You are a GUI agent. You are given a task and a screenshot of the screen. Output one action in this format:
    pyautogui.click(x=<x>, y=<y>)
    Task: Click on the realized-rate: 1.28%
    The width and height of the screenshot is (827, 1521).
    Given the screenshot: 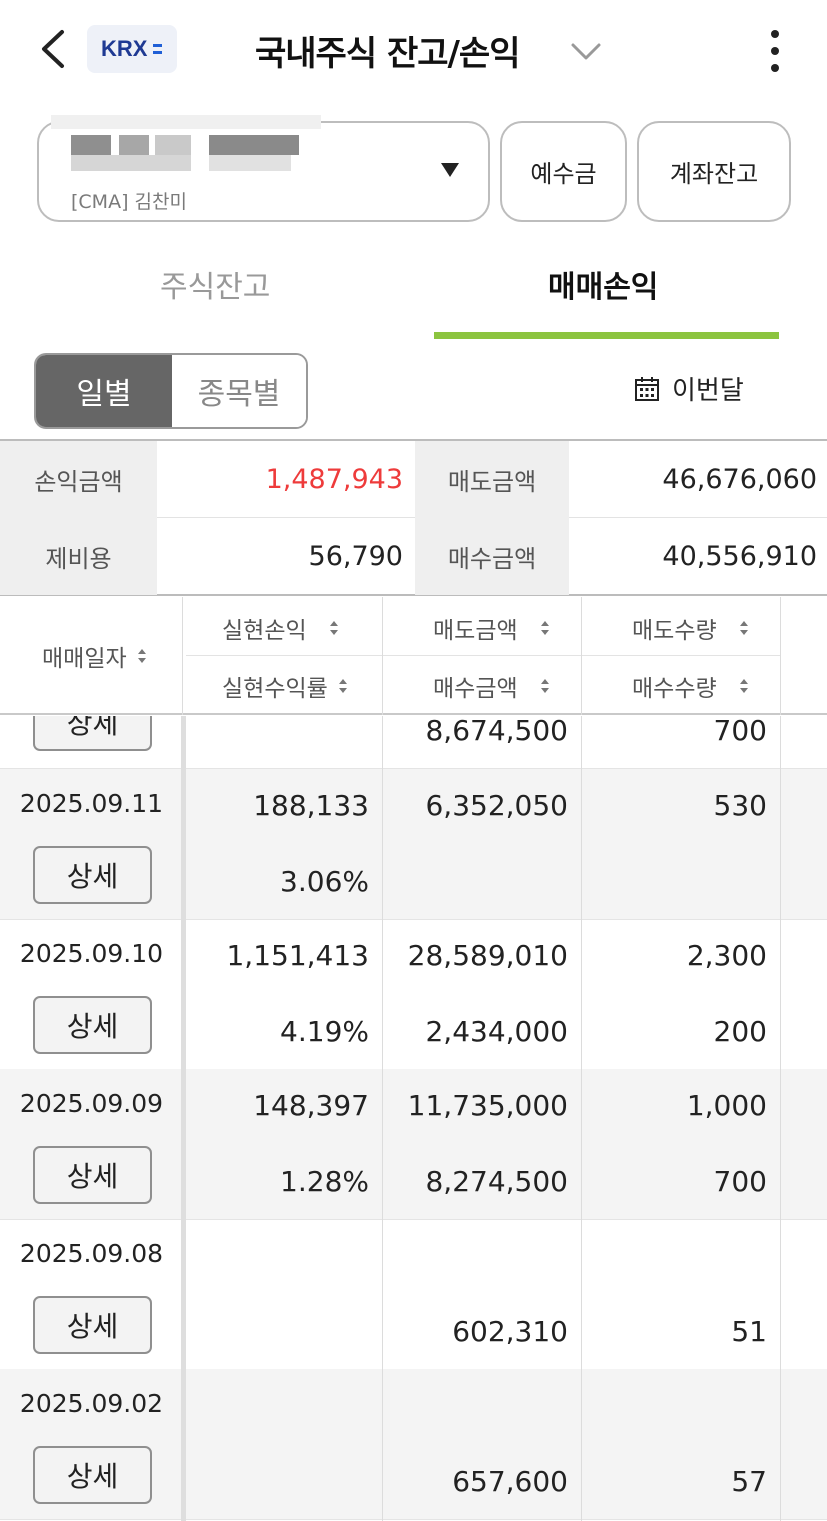 What is the action you would take?
    pyautogui.click(x=324, y=1181)
    